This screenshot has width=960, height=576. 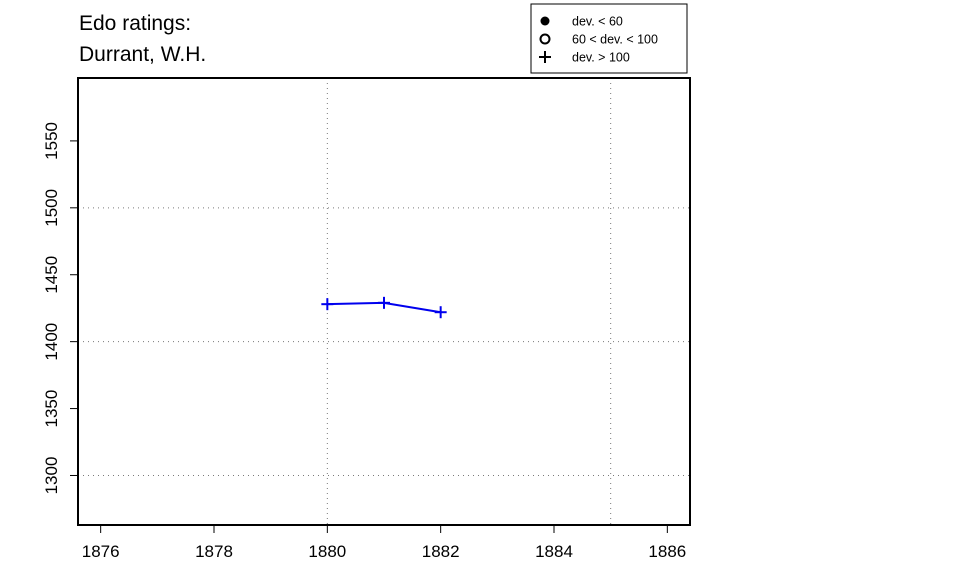 I want to click on x-tick-label: 1882, so click(x=441, y=551).